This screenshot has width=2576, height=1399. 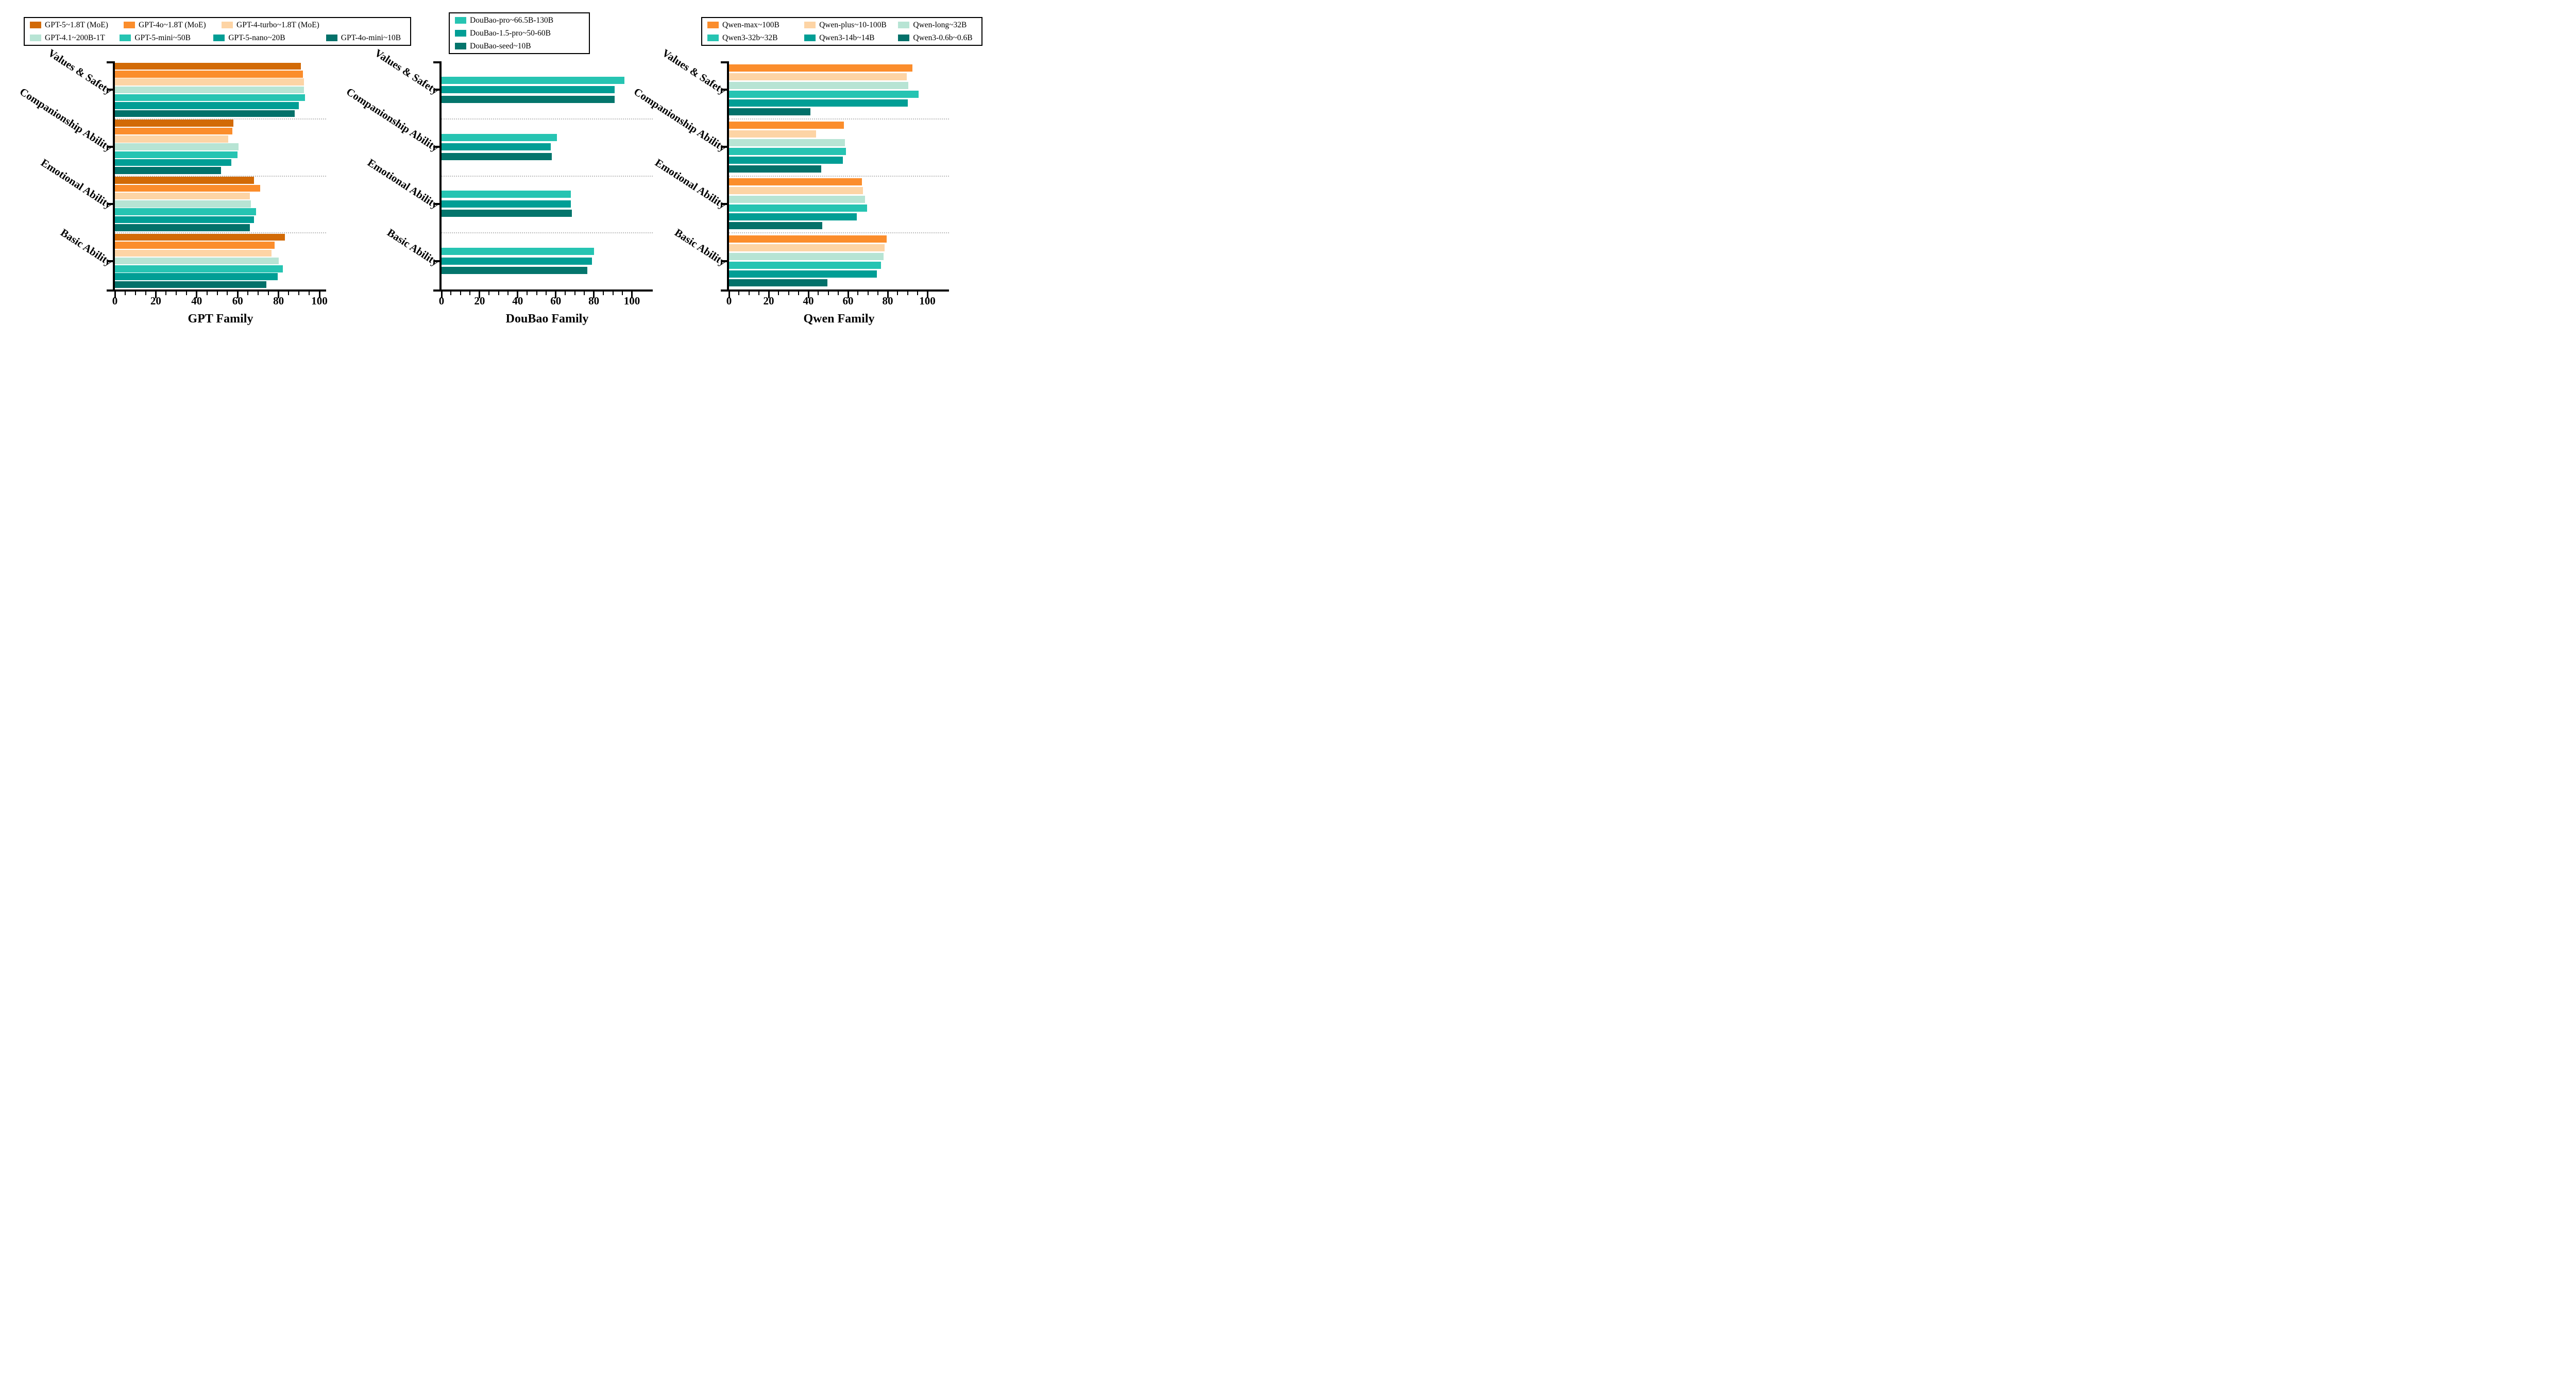 What do you see at coordinates (177, 146) in the screenshot?
I see `bar-gpt-4-1-200b-1t-companionship-ability` at bounding box center [177, 146].